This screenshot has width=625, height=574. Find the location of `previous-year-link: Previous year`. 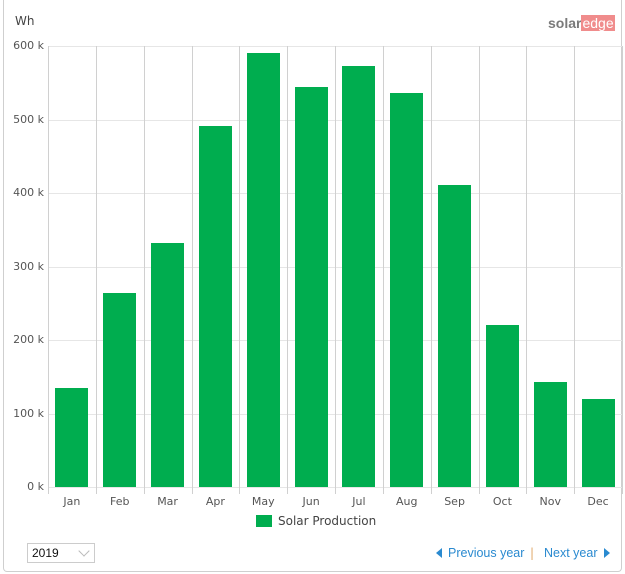

previous-year-link: Previous year is located at coordinates (480, 553).